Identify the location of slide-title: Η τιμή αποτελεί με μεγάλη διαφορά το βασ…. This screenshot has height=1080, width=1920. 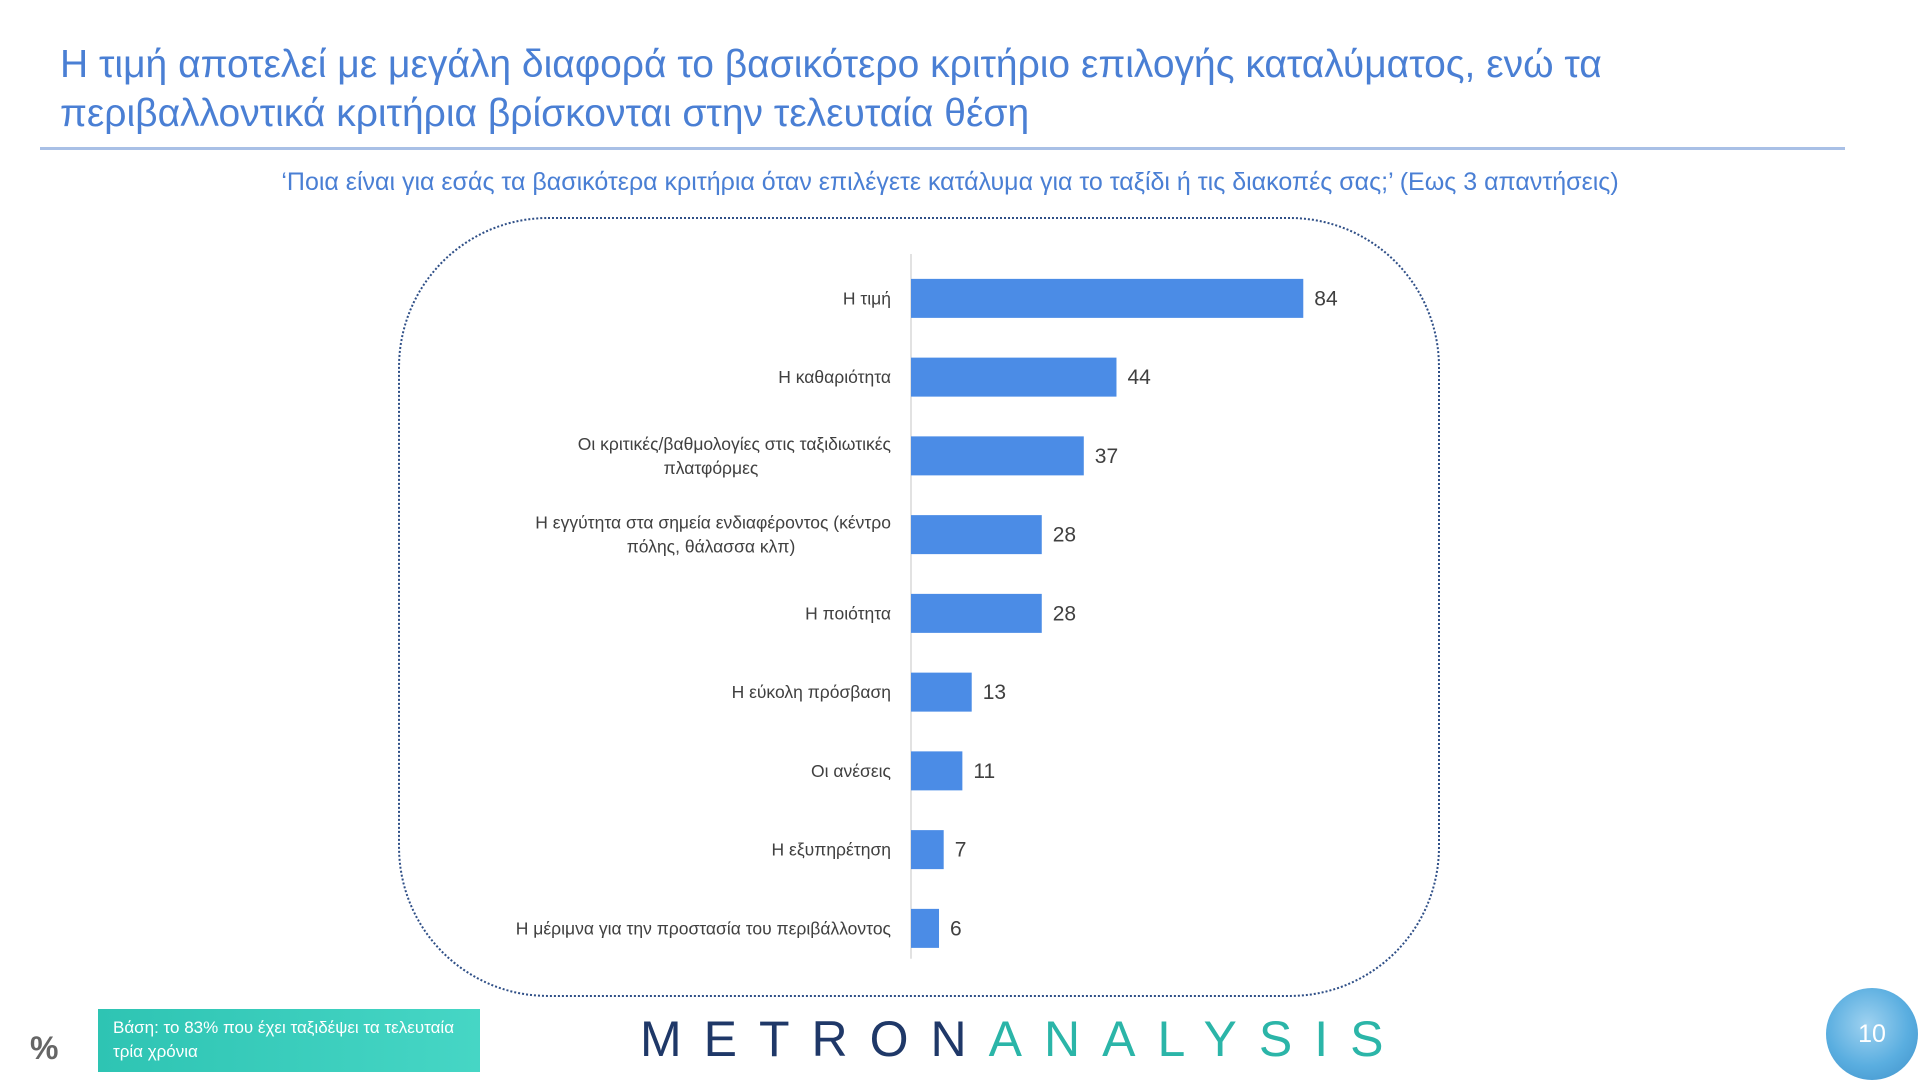
(831, 89).